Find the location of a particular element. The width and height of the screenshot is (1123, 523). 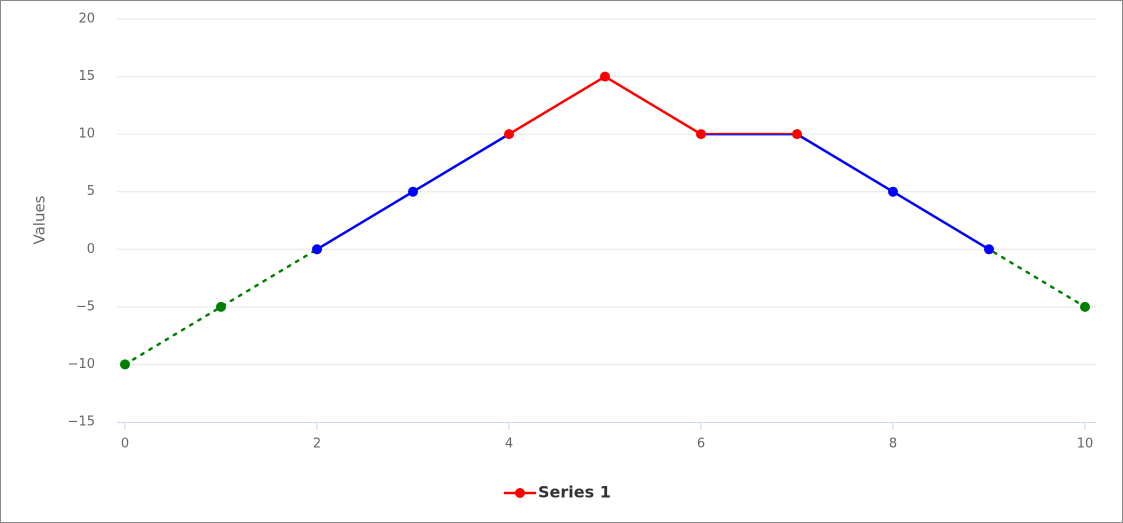

y-tick-label: 5 is located at coordinates (91, 191).